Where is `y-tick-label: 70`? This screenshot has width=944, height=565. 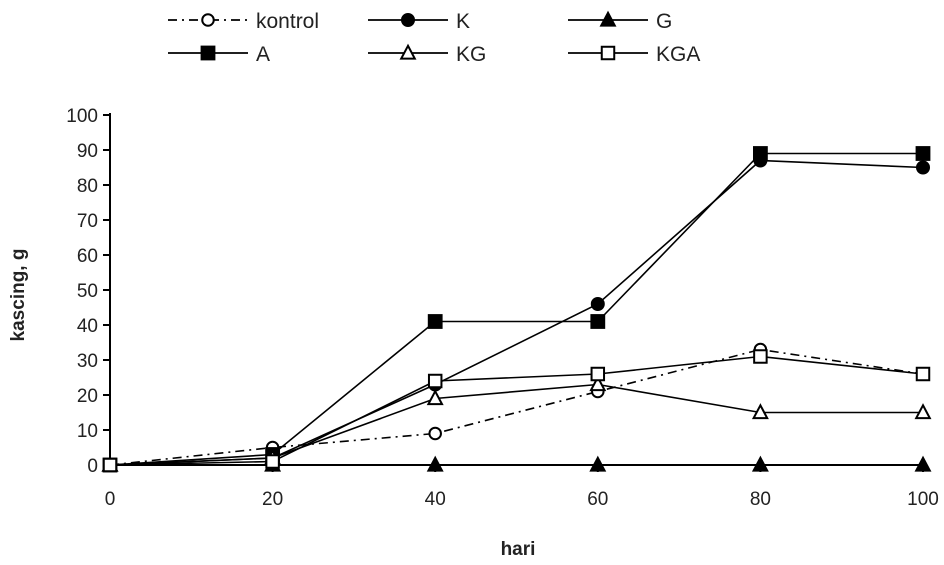
y-tick-label: 70 is located at coordinates (87, 221).